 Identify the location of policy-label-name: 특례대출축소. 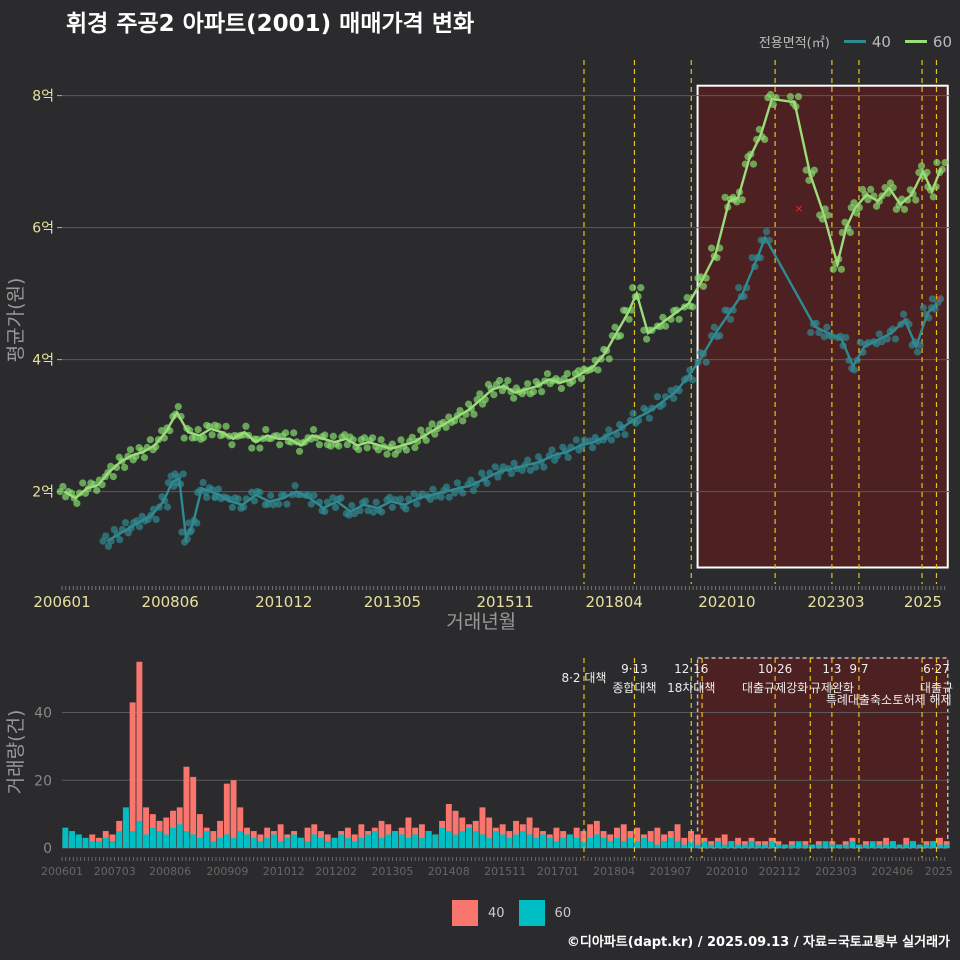
(859, 700).